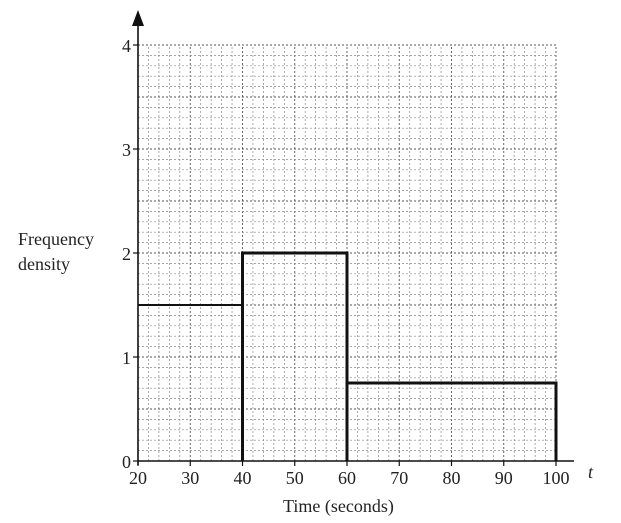 Image resolution: width=621 pixels, height=523 pixels. What do you see at coordinates (138, 18) in the screenshot?
I see `y-axis-arrow-icon` at bounding box center [138, 18].